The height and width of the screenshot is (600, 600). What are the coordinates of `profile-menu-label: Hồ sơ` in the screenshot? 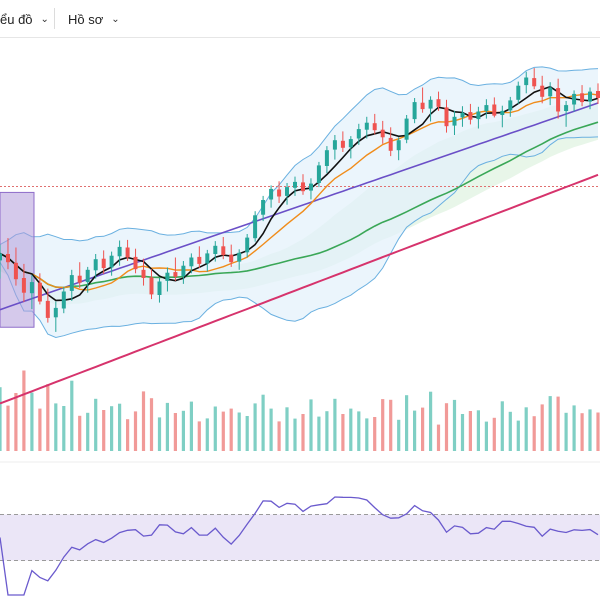 It's located at (86, 19).